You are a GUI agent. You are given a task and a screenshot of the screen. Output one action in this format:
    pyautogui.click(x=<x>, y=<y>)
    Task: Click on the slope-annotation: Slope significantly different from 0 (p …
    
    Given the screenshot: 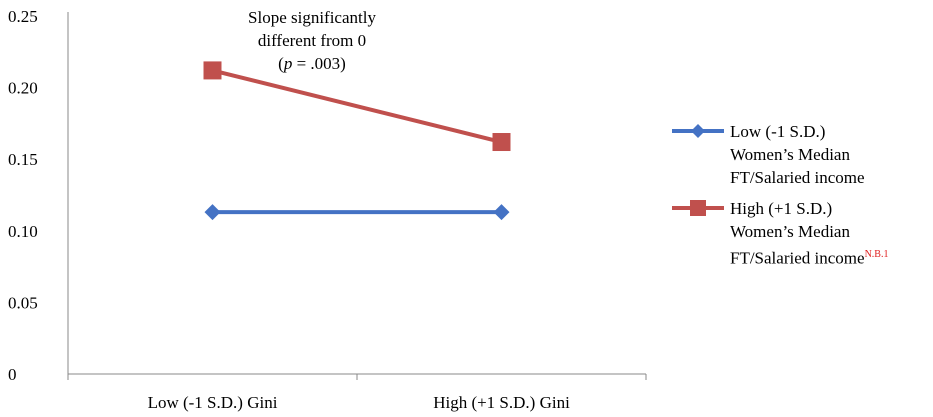 What is the action you would take?
    pyautogui.click(x=312, y=40)
    